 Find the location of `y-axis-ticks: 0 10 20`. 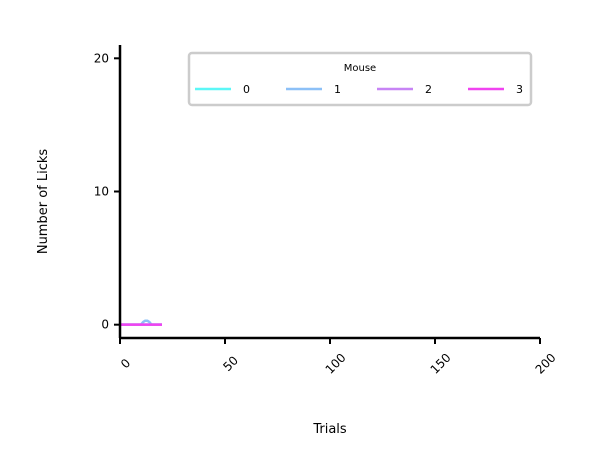

y-axis-ticks: 0 10 20 is located at coordinates (107, 191).